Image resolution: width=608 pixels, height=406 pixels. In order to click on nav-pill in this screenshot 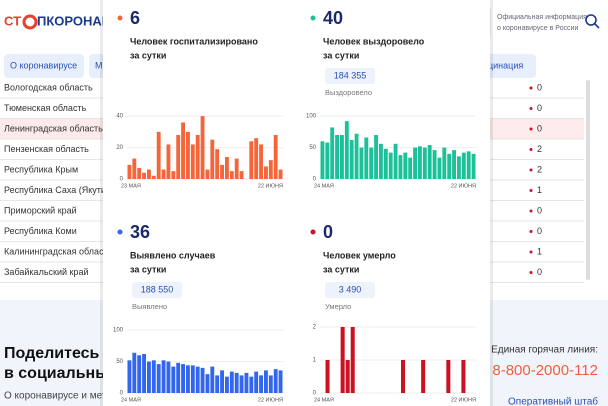, I will do `click(44, 66)`.